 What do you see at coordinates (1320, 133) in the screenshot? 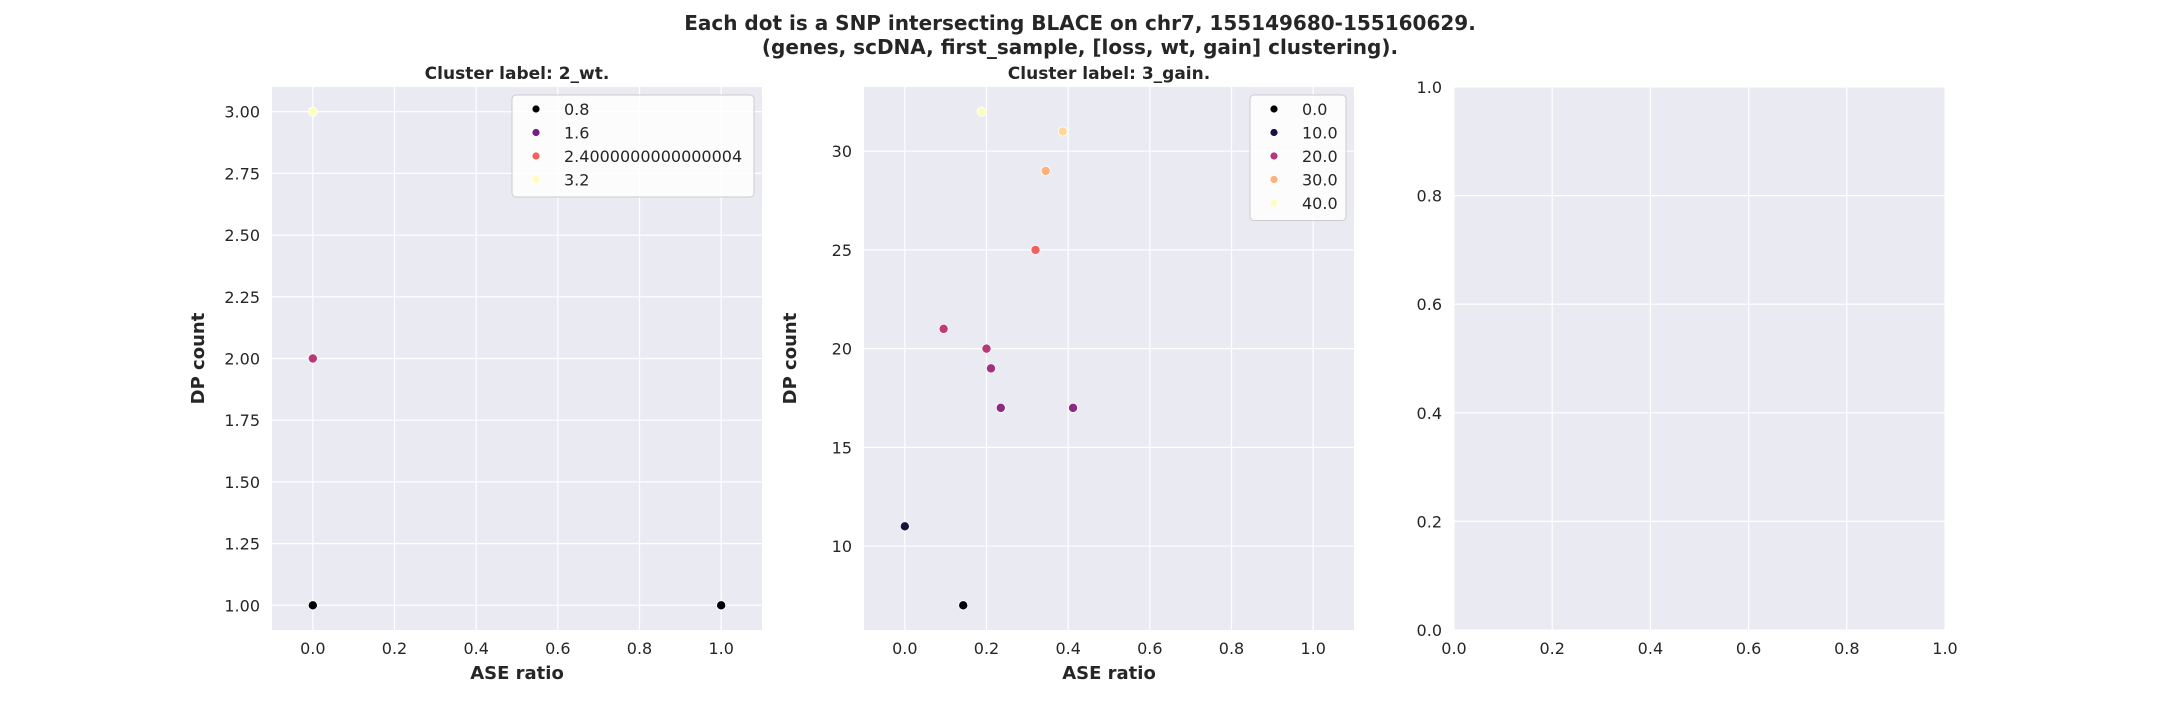
I see `legend-label: 10.0` at bounding box center [1320, 133].